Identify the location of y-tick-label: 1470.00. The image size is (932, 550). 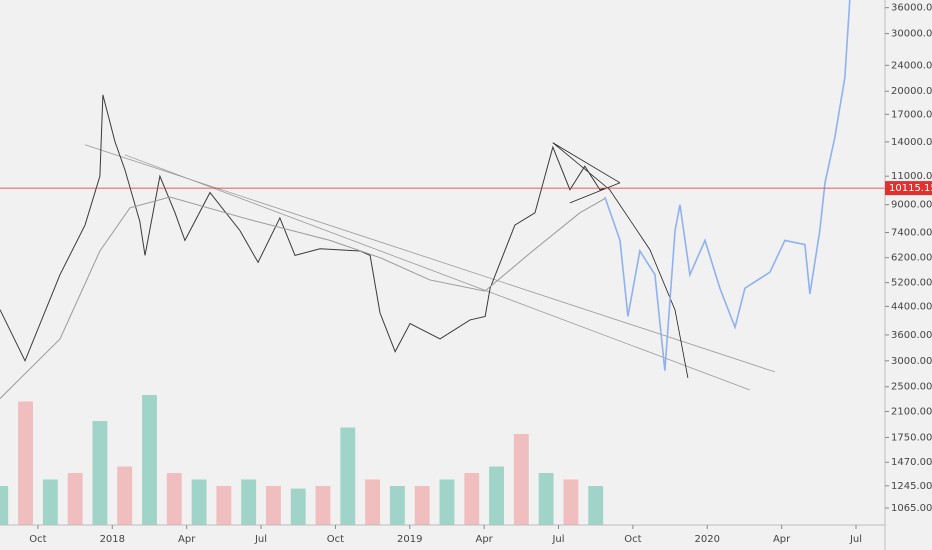
(911, 462).